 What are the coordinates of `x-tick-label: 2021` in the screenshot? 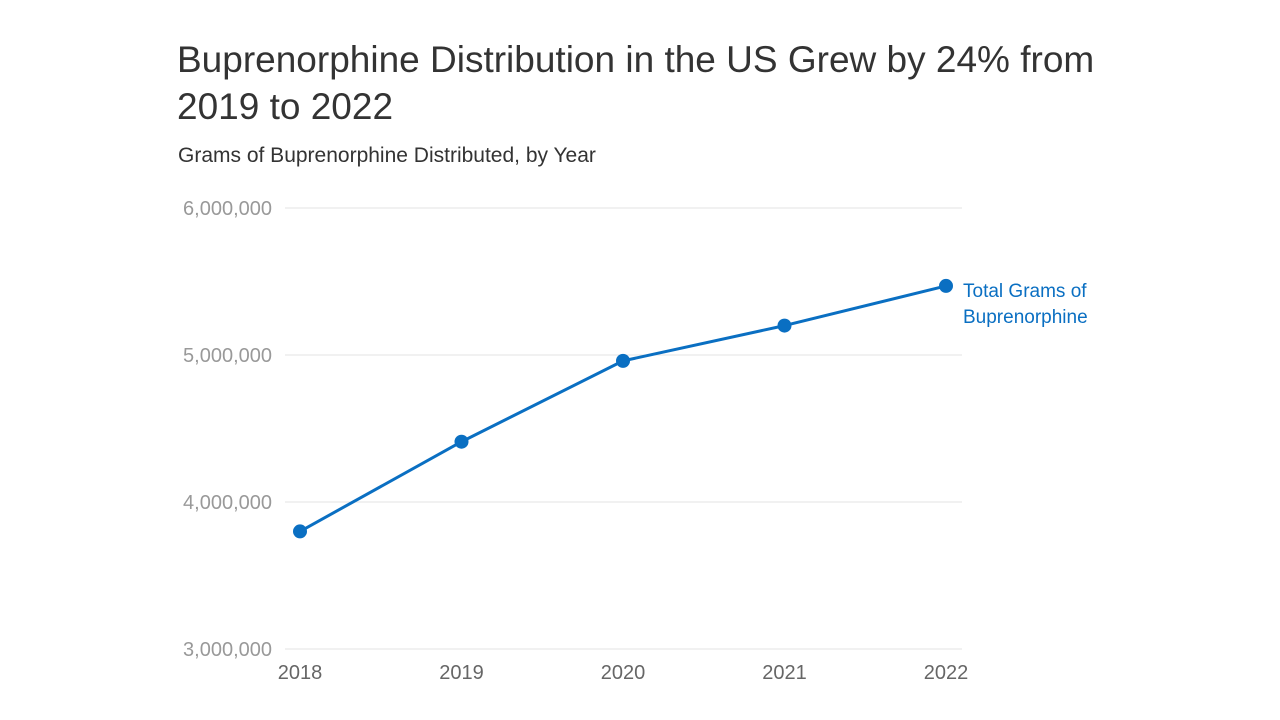 It's located at (784, 673).